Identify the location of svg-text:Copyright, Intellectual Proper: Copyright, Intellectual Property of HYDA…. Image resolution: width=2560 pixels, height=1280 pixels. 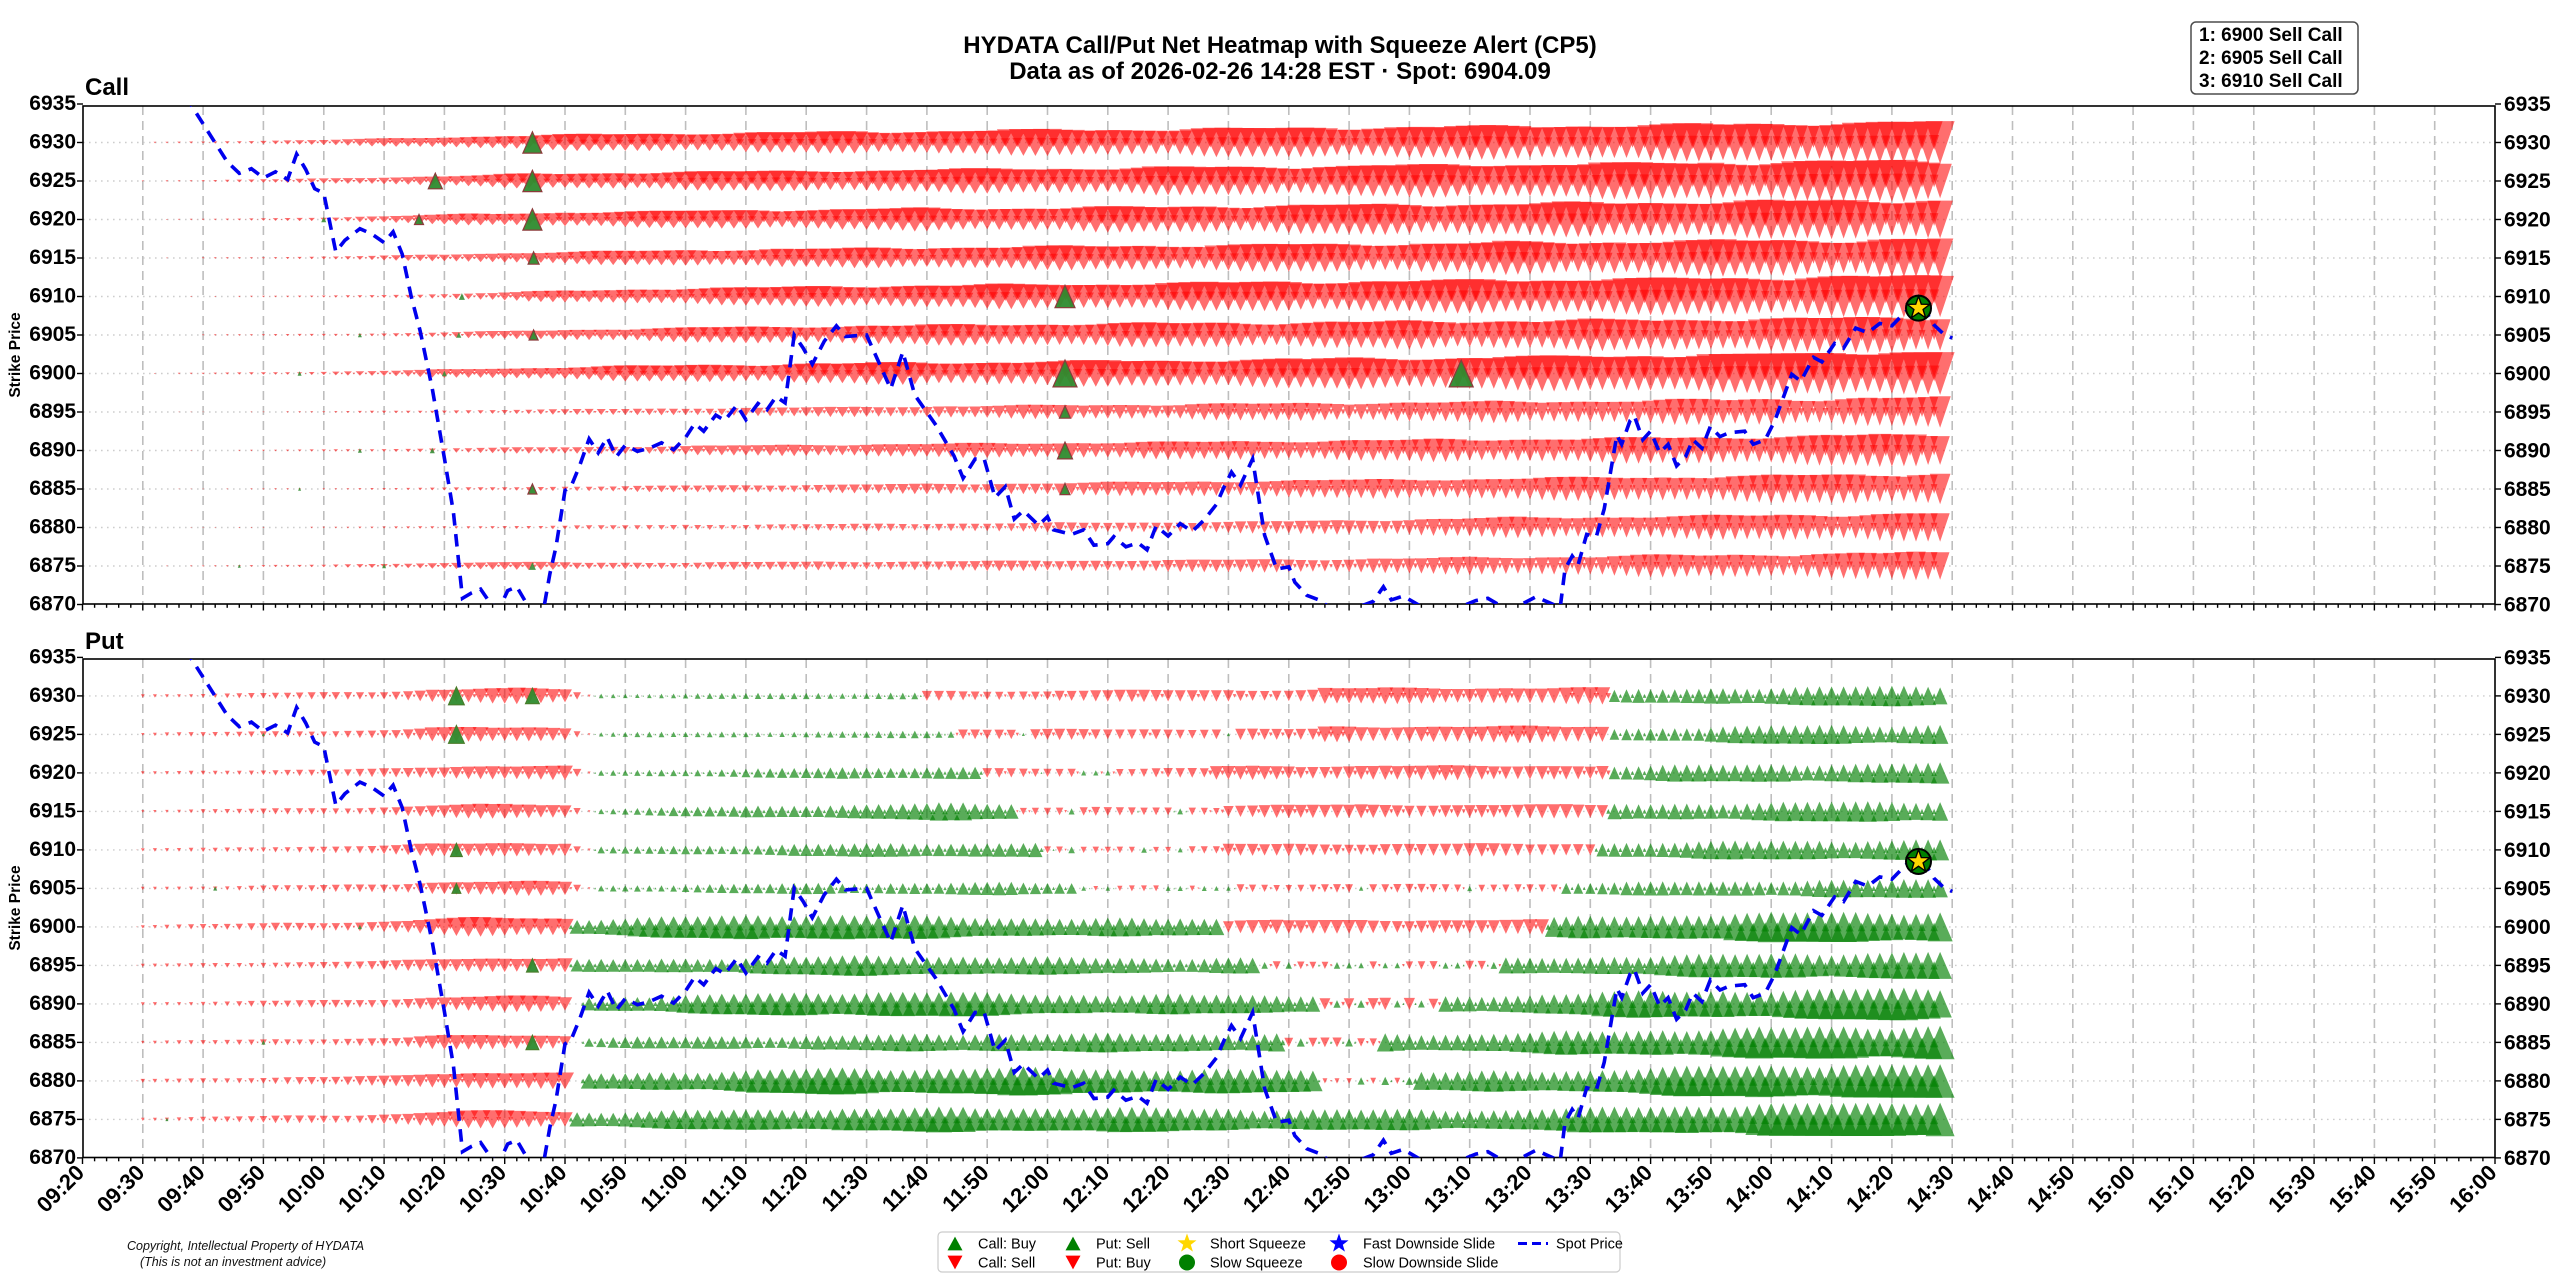
(245, 1246).